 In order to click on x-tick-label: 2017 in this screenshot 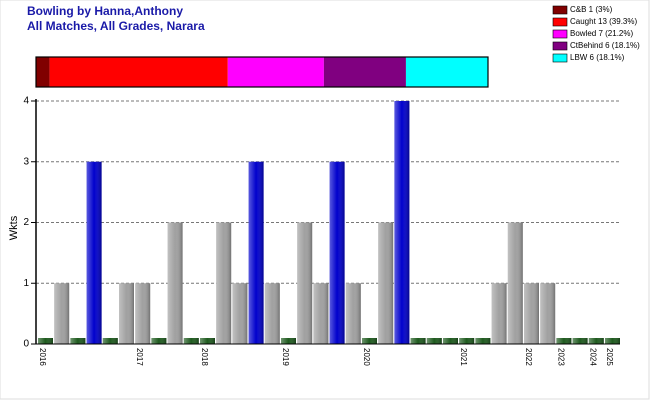, I will do `click(139, 357)`.